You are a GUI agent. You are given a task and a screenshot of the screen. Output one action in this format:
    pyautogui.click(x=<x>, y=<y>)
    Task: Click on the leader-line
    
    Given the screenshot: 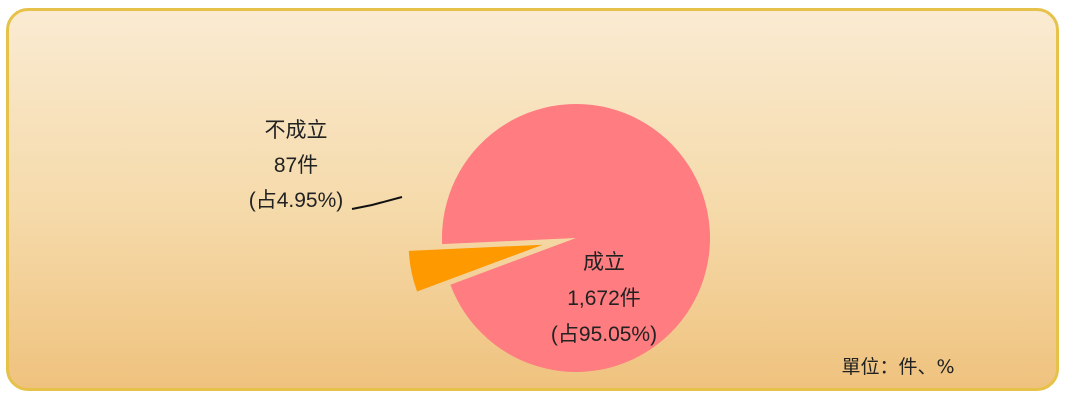 What is the action you would take?
    pyautogui.click(x=377, y=203)
    